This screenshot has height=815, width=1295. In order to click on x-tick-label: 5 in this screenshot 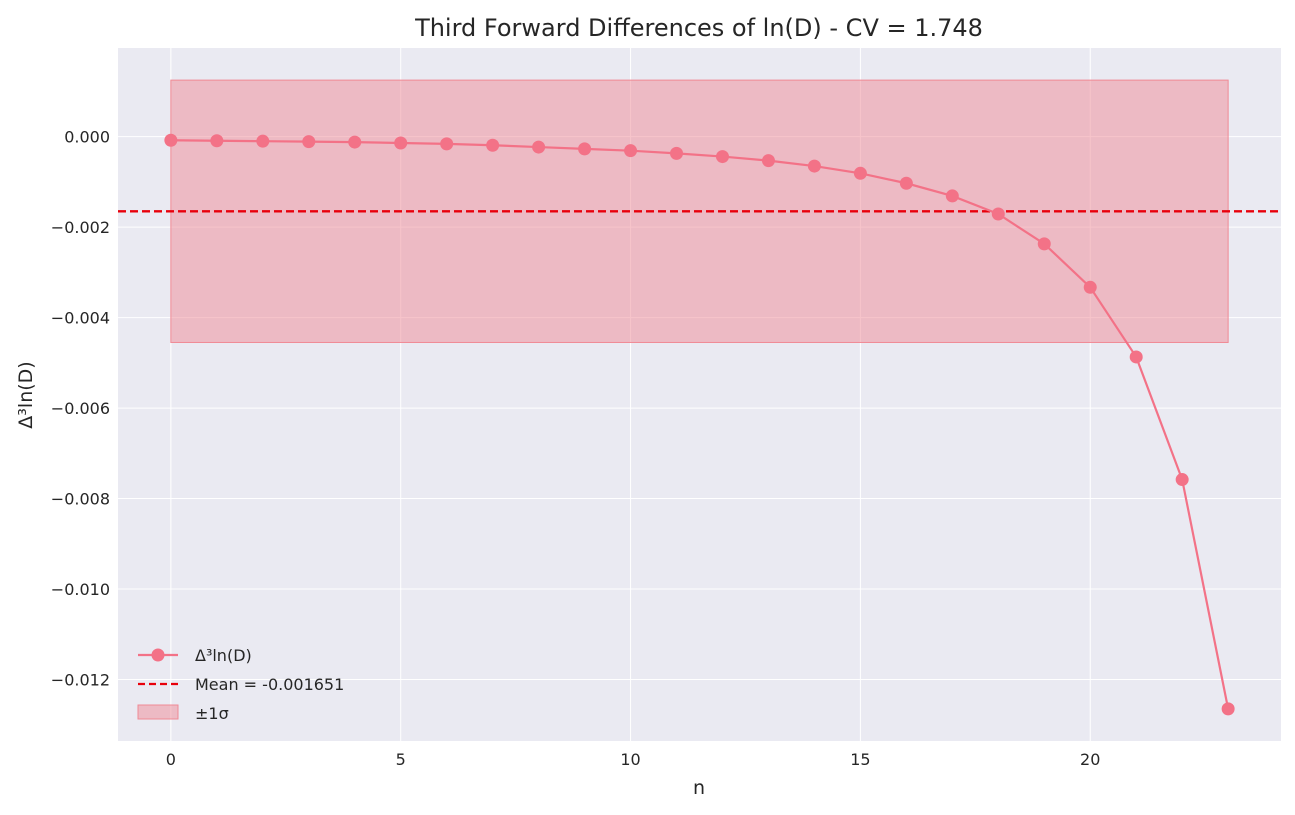, I will do `click(401, 759)`.